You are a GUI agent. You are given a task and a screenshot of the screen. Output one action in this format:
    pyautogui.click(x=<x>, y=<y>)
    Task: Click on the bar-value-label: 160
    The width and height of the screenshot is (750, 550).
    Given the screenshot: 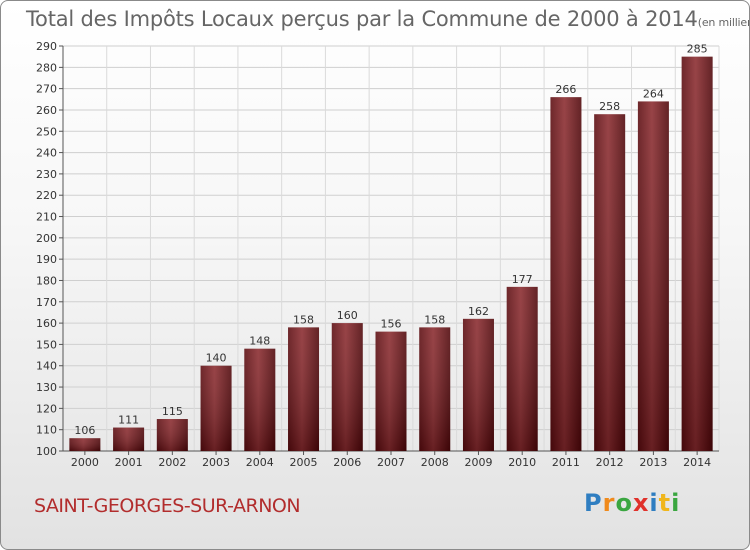 What is the action you would take?
    pyautogui.click(x=347, y=315)
    